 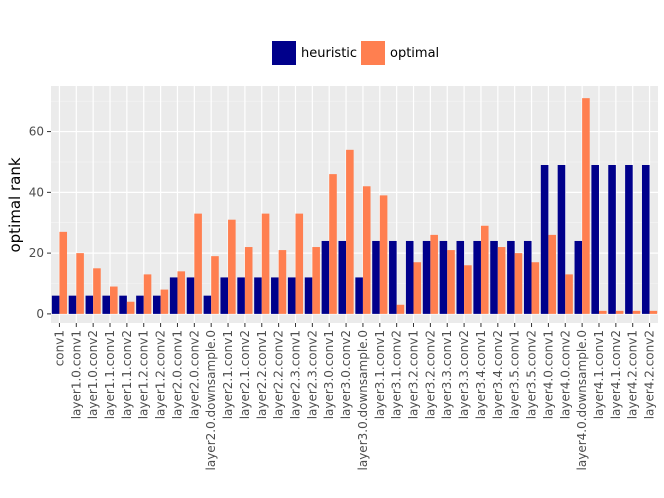 What do you see at coordinates (578, 277) in the screenshot?
I see `bar-heuristic-layer4.0.downsample.0` at bounding box center [578, 277].